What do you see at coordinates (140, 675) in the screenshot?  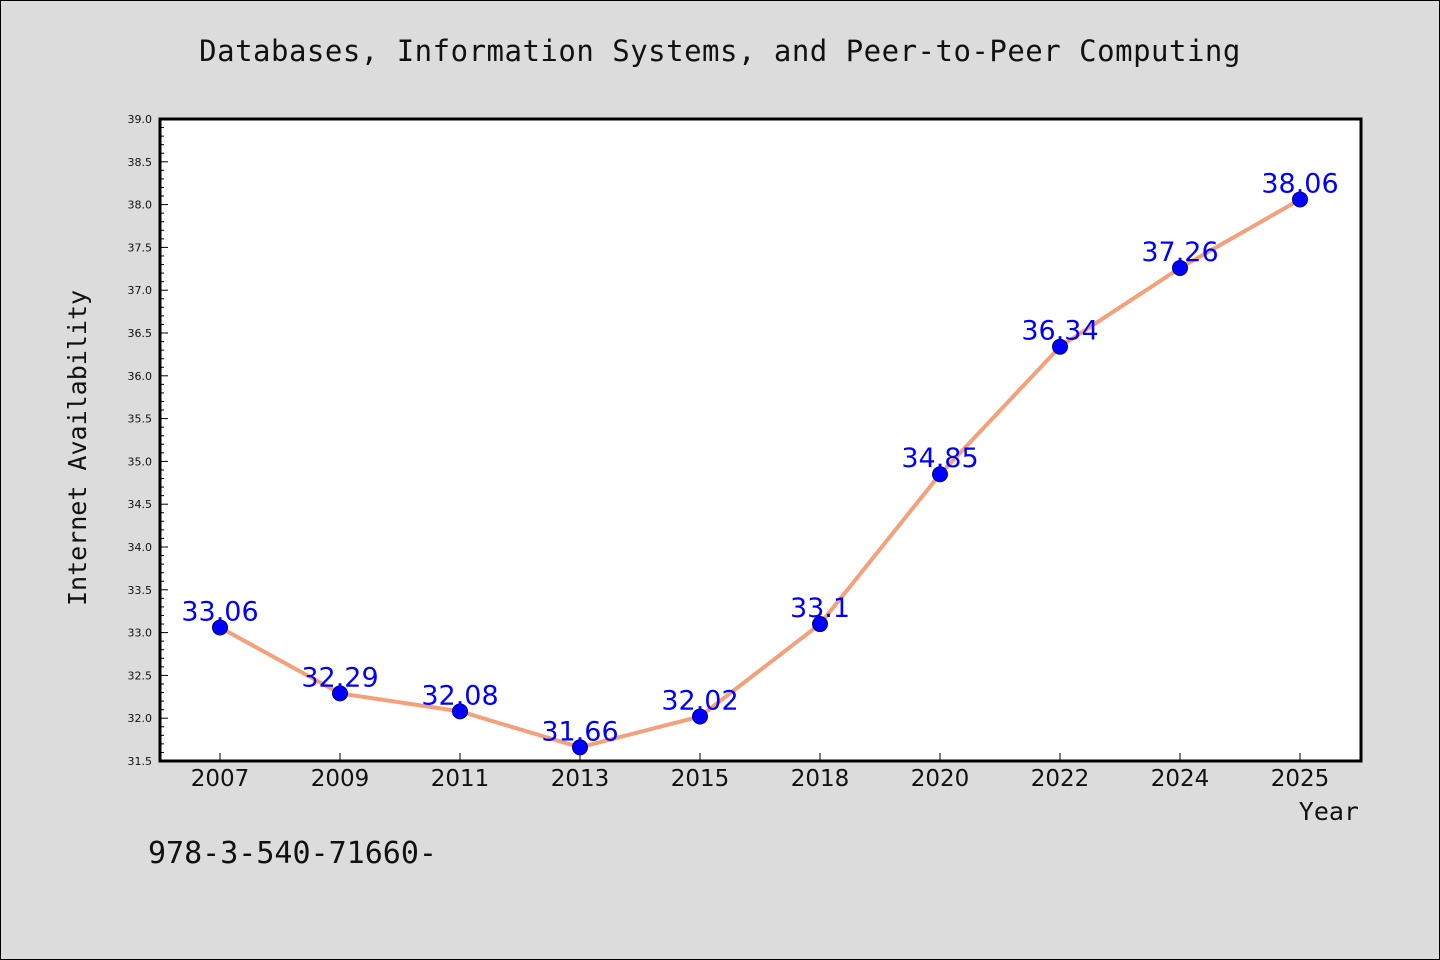 I see `y-tick-label: 32.5` at bounding box center [140, 675].